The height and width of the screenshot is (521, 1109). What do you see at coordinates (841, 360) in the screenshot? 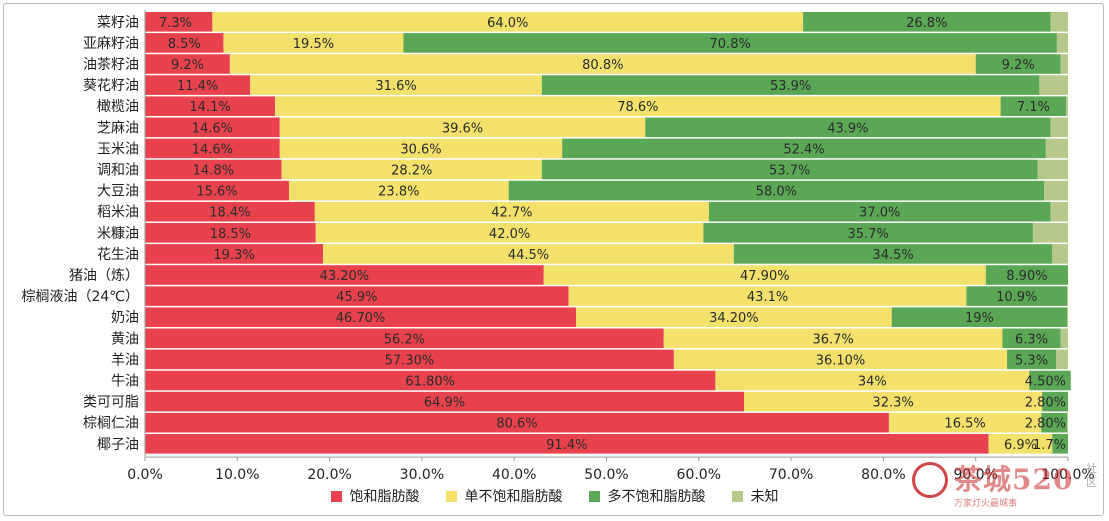
I see `data-label: 36.10%` at bounding box center [841, 360].